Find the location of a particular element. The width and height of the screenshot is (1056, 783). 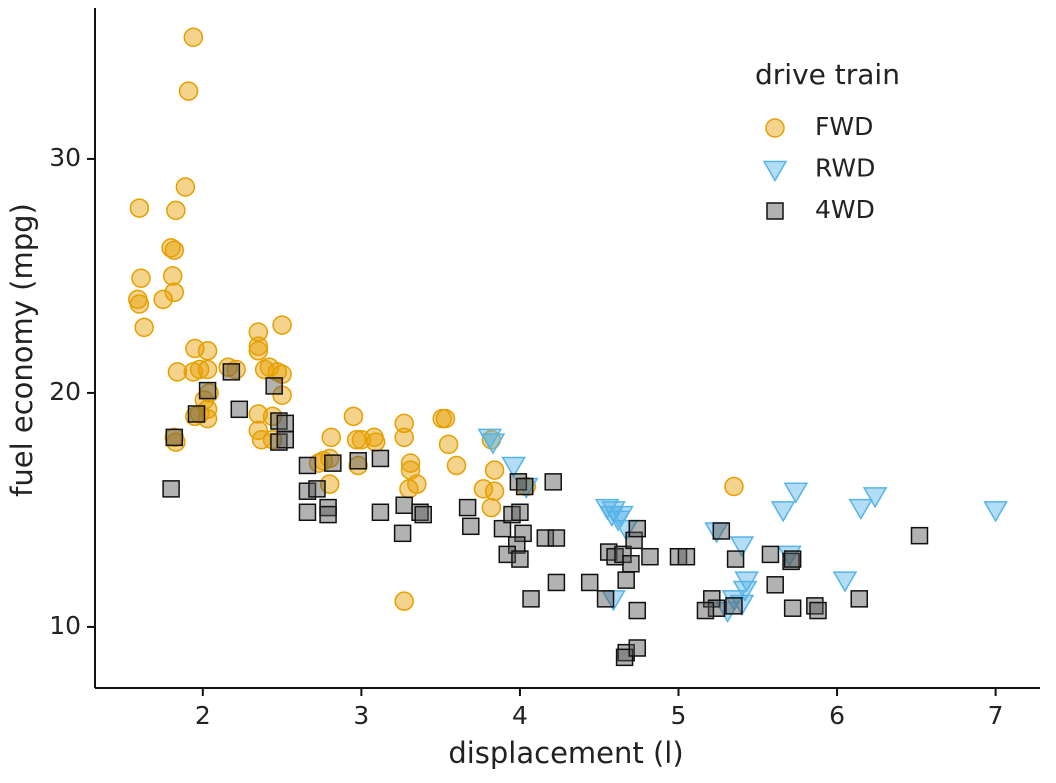

x-tick-label: 6 is located at coordinates (837, 715).